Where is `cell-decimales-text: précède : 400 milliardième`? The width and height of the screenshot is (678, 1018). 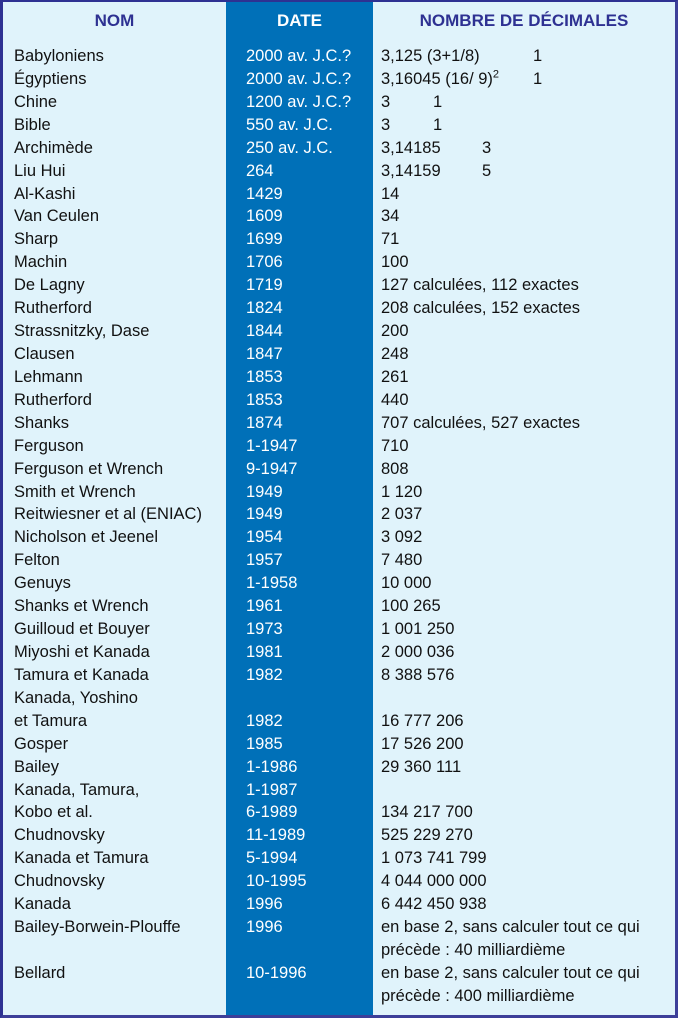 cell-decimales-text: précède : 400 milliardième is located at coordinates (478, 995).